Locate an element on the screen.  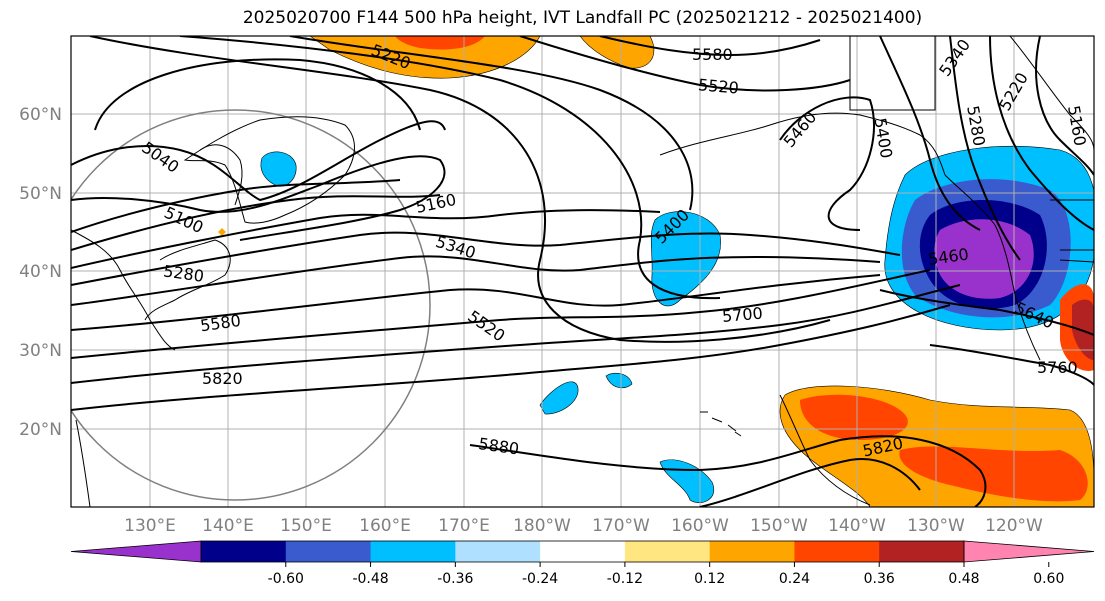
colorbar-tick-label: 0.12 is located at coordinates (709, 579).